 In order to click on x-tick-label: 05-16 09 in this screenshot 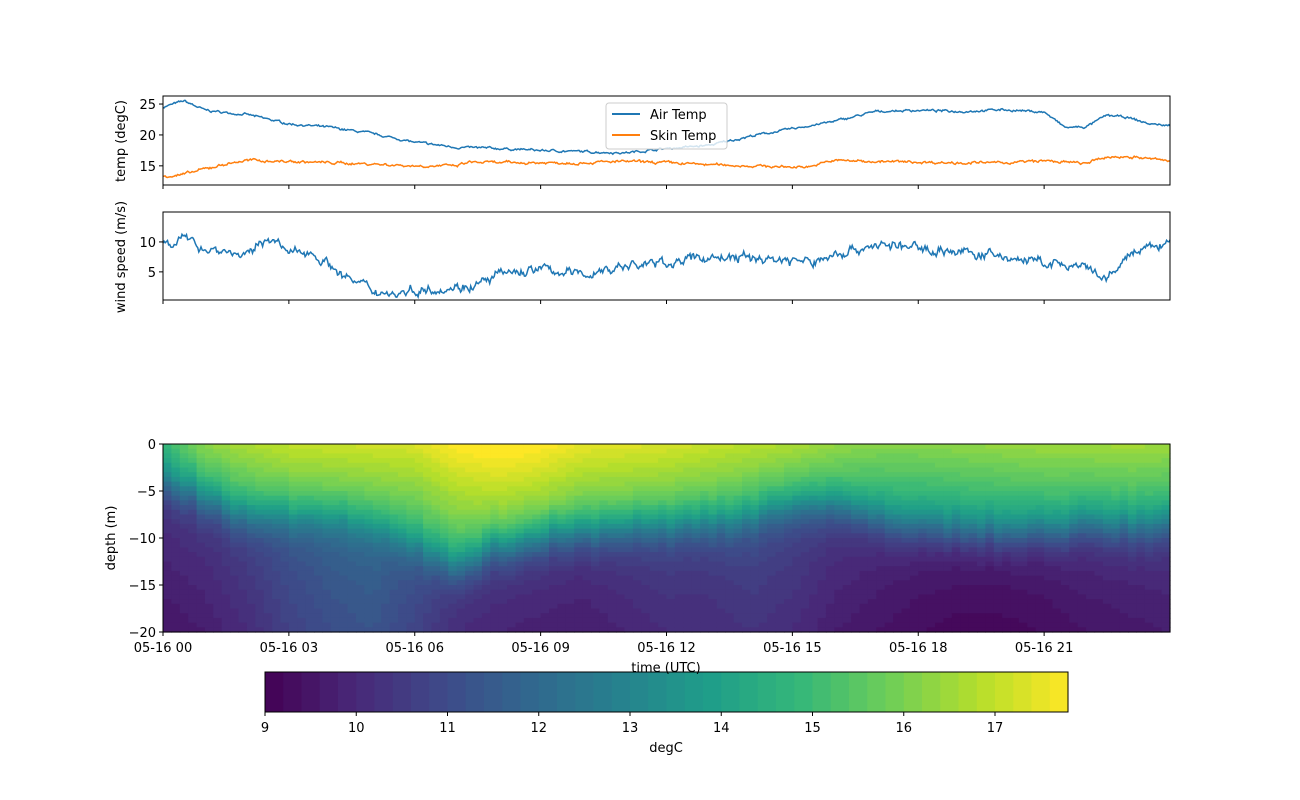, I will do `click(540, 648)`.